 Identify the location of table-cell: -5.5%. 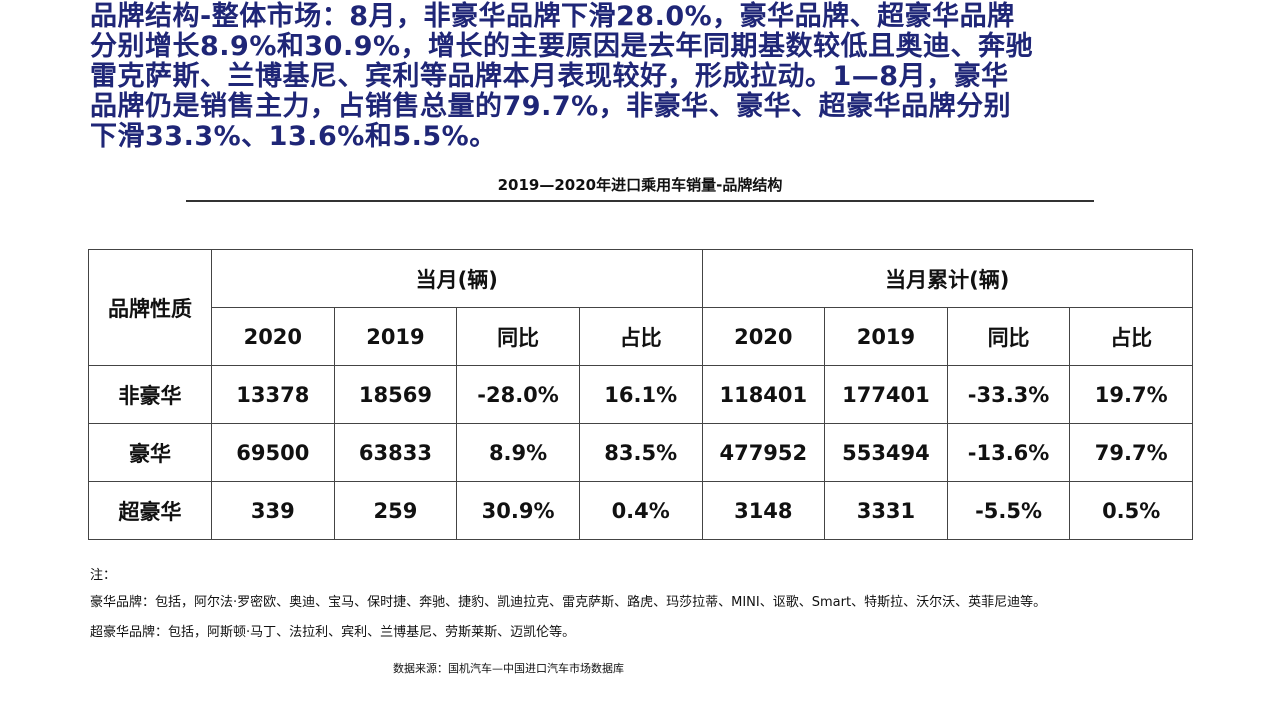
(1008, 510).